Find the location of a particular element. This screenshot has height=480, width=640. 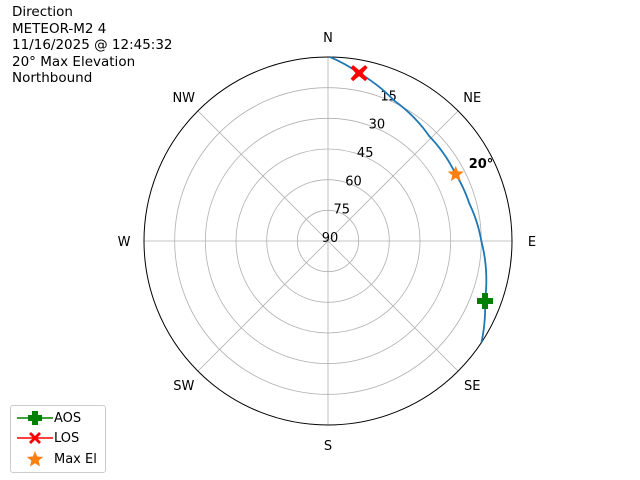

info-satellite: METEOR-M2 4 is located at coordinates (59, 28).